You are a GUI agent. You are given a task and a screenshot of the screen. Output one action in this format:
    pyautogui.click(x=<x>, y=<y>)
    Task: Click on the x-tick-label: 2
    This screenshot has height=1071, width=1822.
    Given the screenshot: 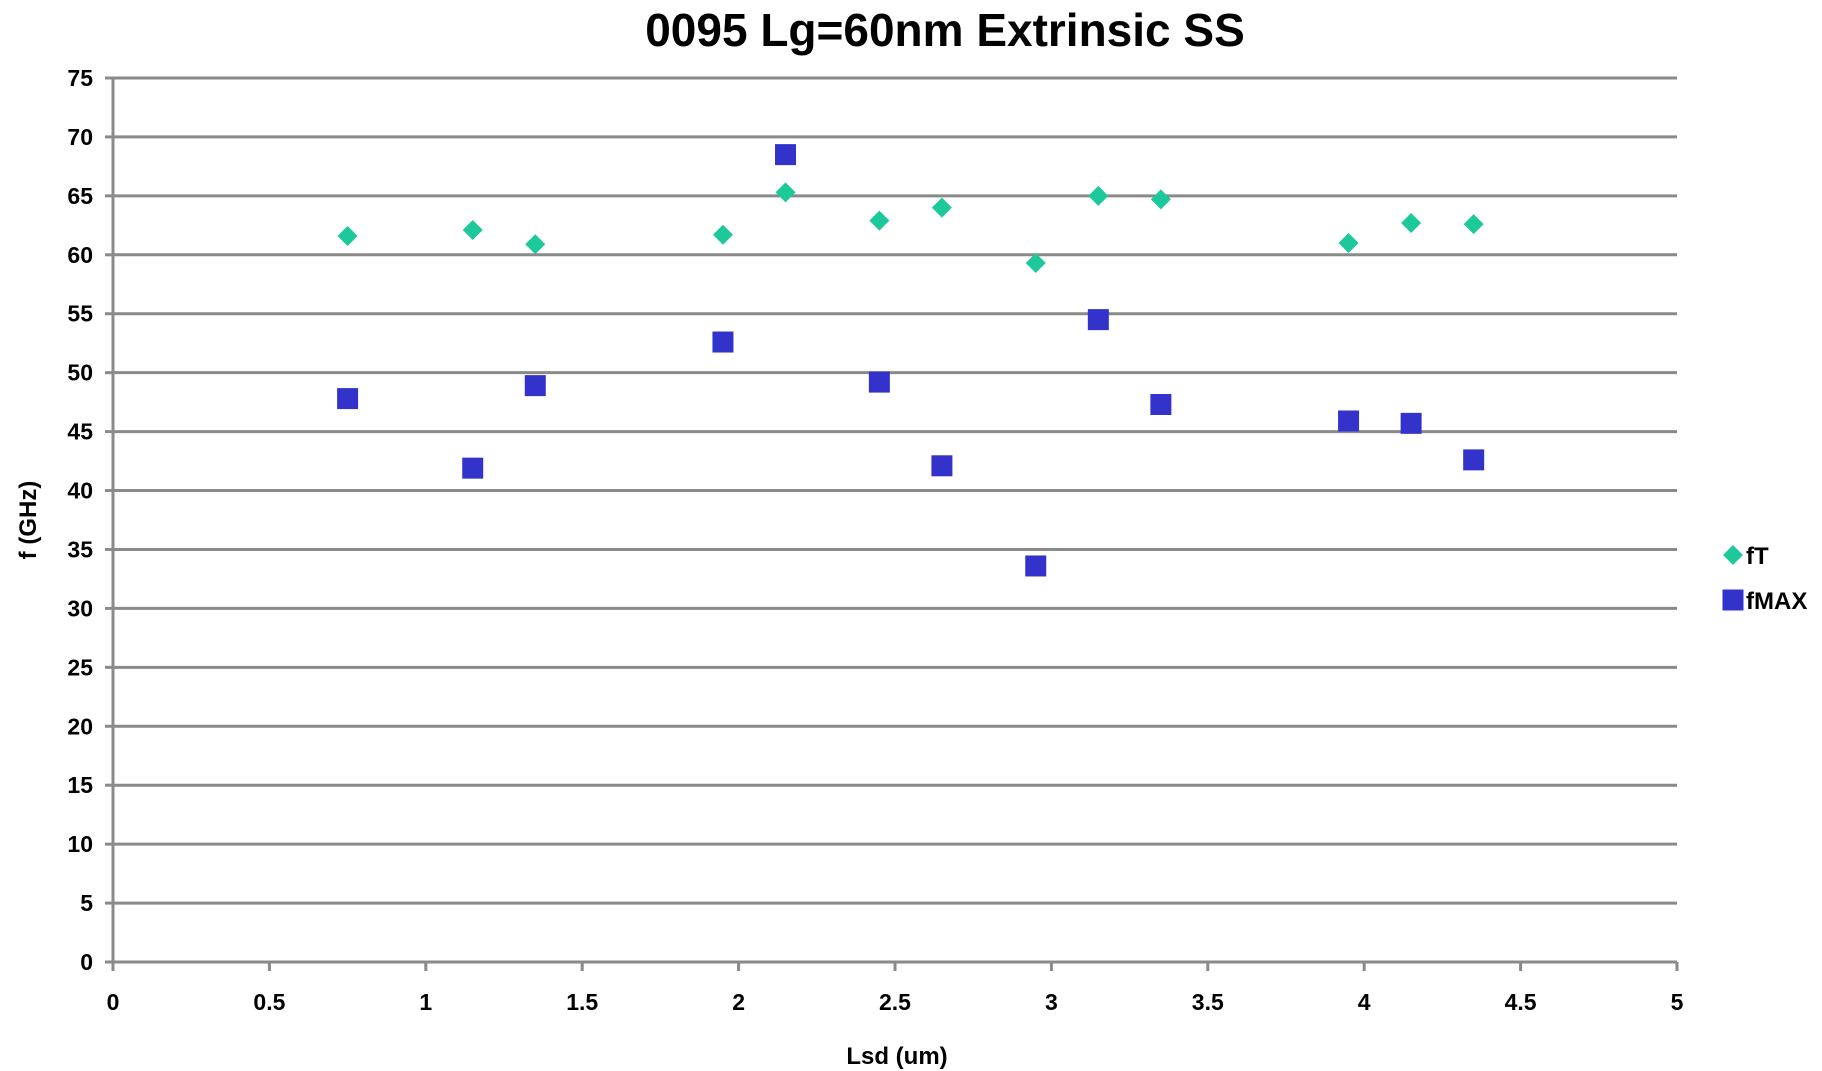 What is the action you would take?
    pyautogui.click(x=738, y=1002)
    